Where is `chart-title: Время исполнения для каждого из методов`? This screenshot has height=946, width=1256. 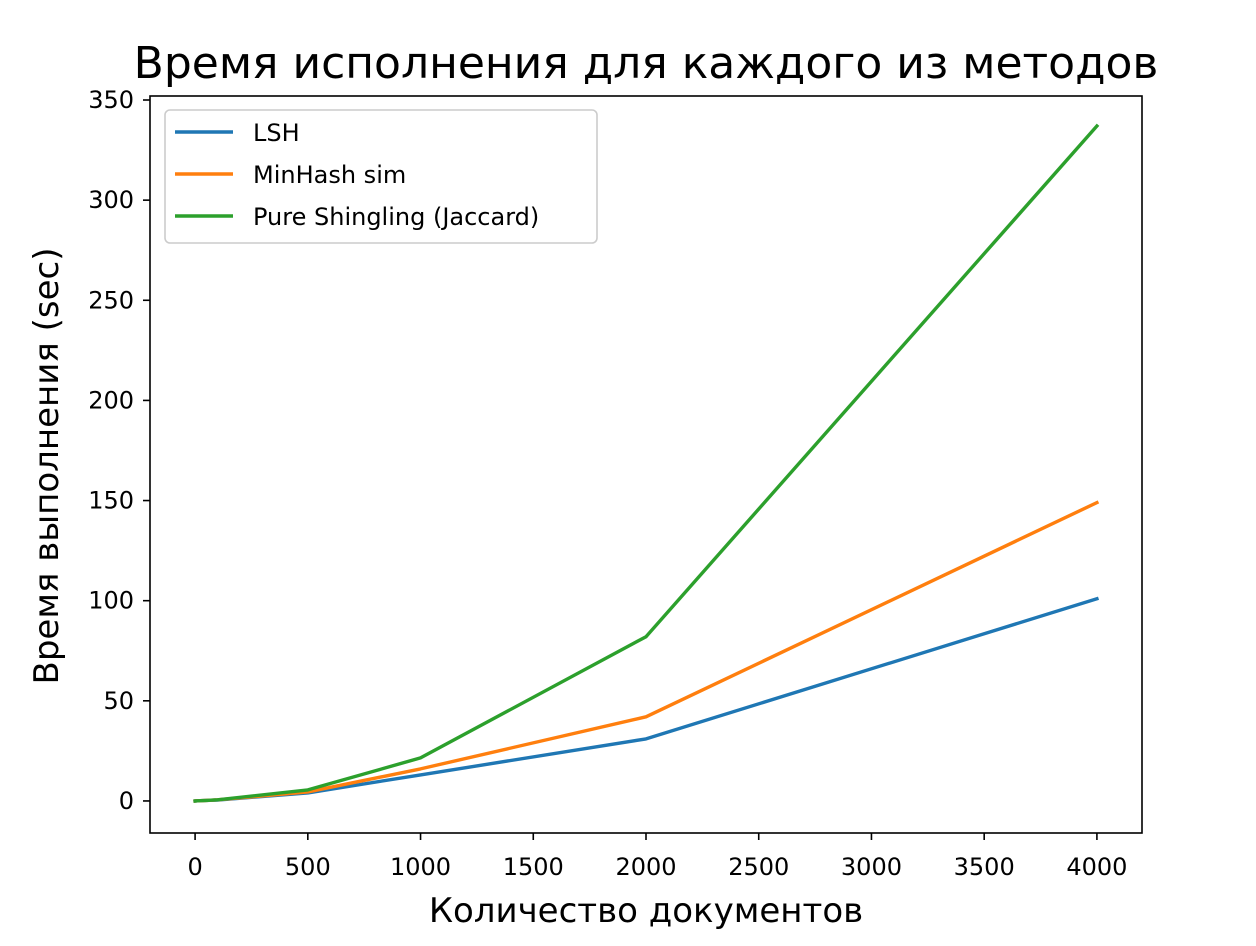
chart-title: Время исполнения для каждого из методов is located at coordinates (646, 63).